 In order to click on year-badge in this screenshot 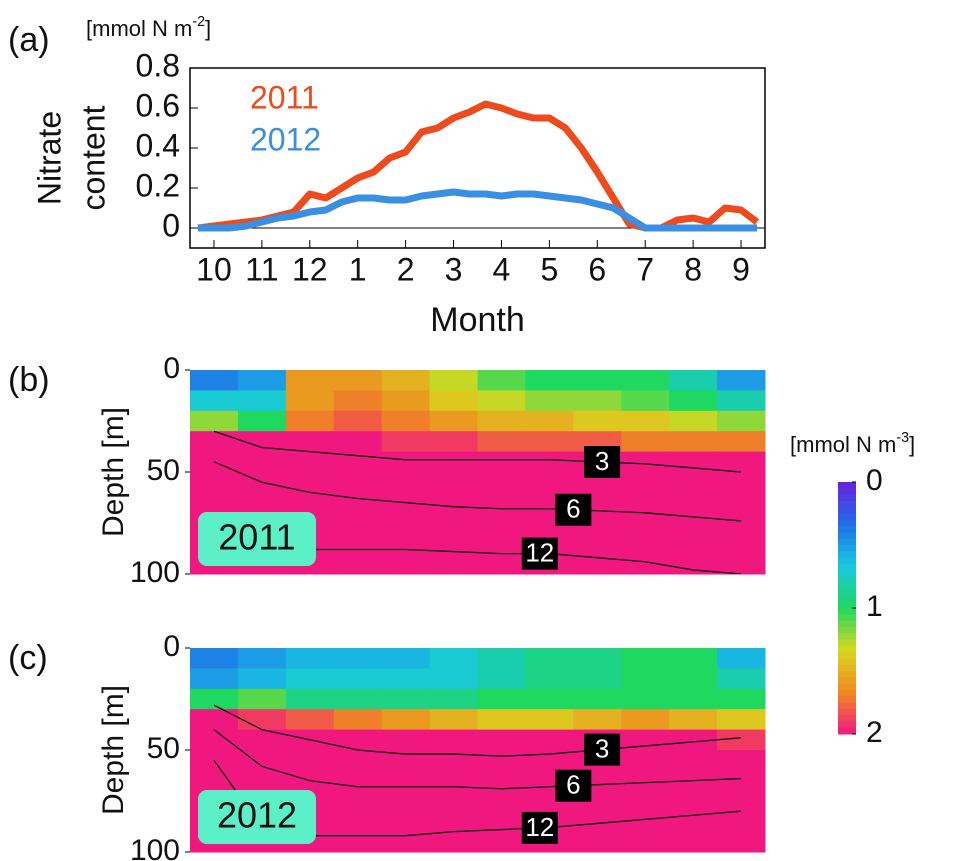, I will do `click(257, 539)`.